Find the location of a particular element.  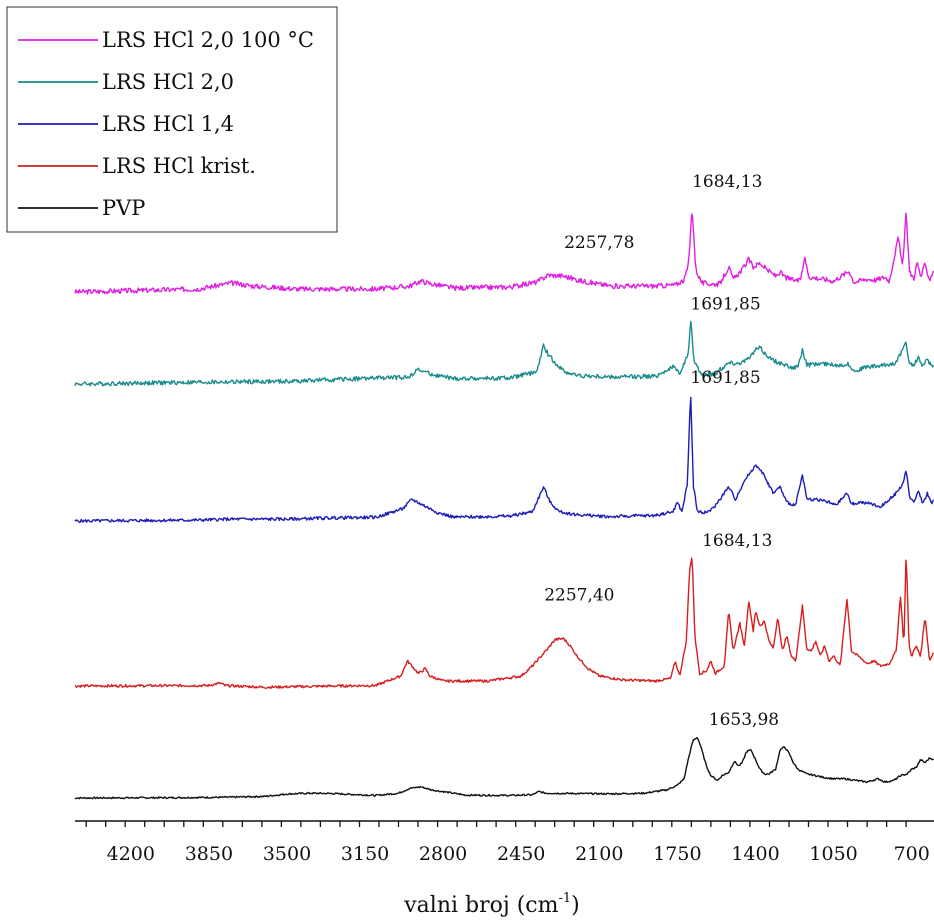

legend-label-4: LRS HCl krist. is located at coordinates (179, 166).